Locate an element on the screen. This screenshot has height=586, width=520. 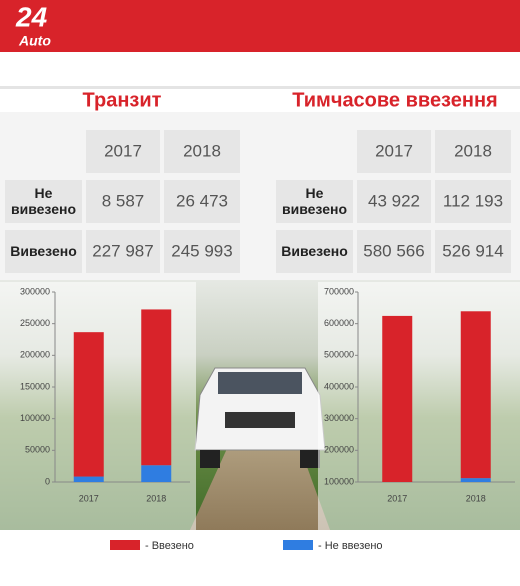
table-value: 580 566 is located at coordinates (393, 250).